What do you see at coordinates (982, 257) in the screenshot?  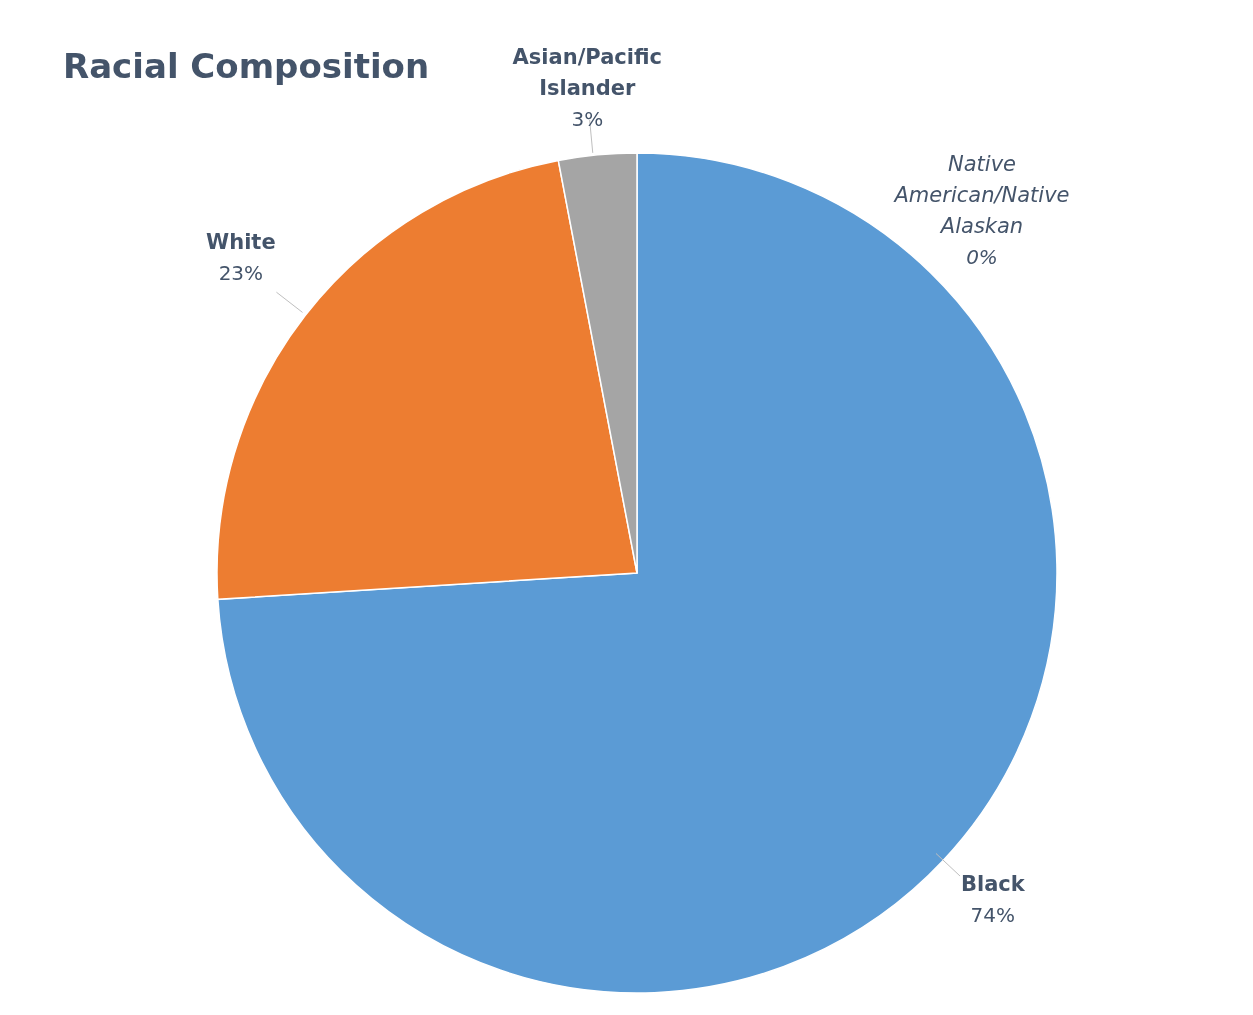 I see `text: 0%` at bounding box center [982, 257].